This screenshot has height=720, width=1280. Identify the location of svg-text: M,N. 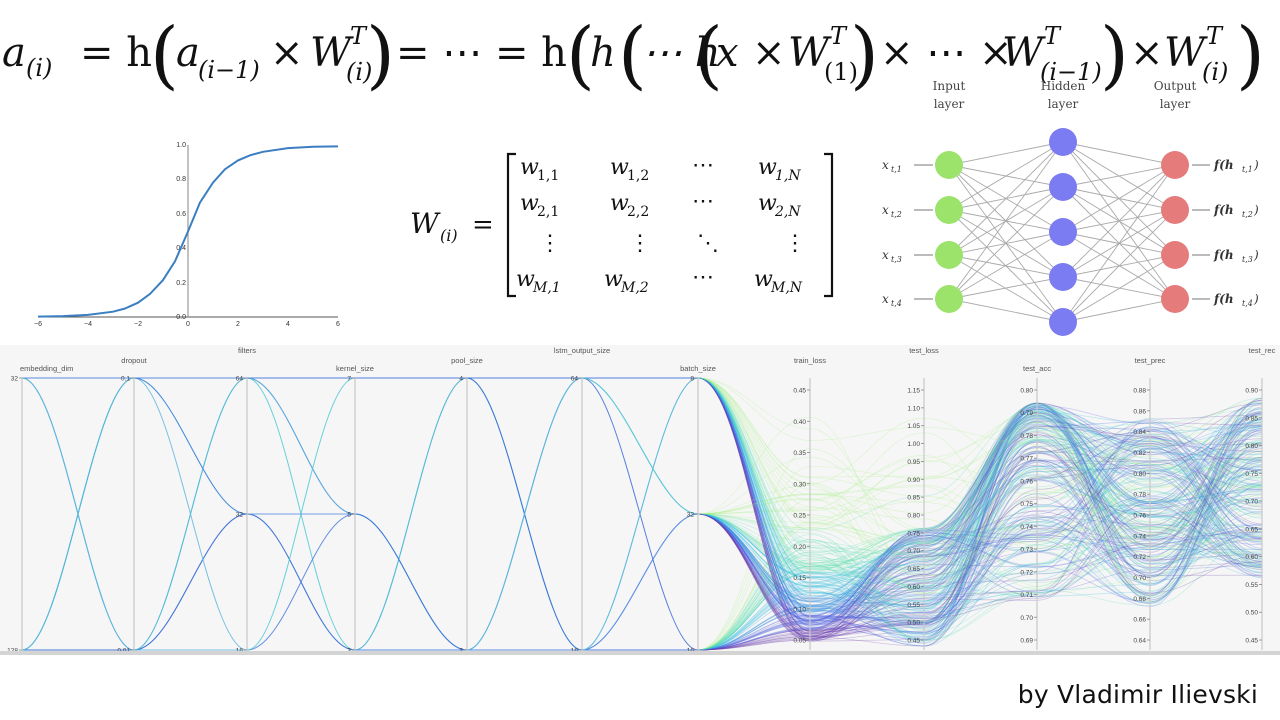
(786, 288).